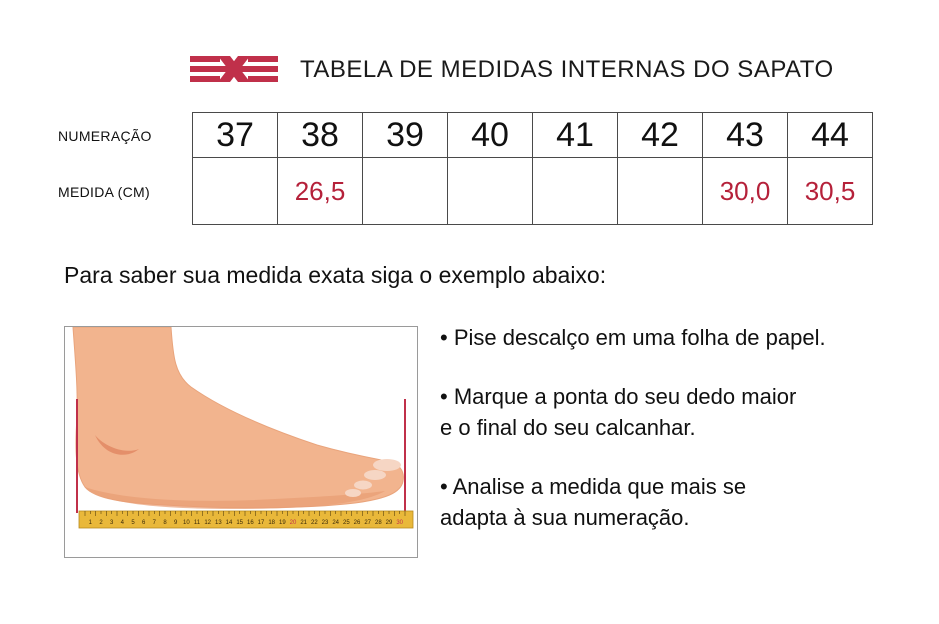  What do you see at coordinates (357, 523) in the screenshot?
I see `ruler-number: 26` at bounding box center [357, 523].